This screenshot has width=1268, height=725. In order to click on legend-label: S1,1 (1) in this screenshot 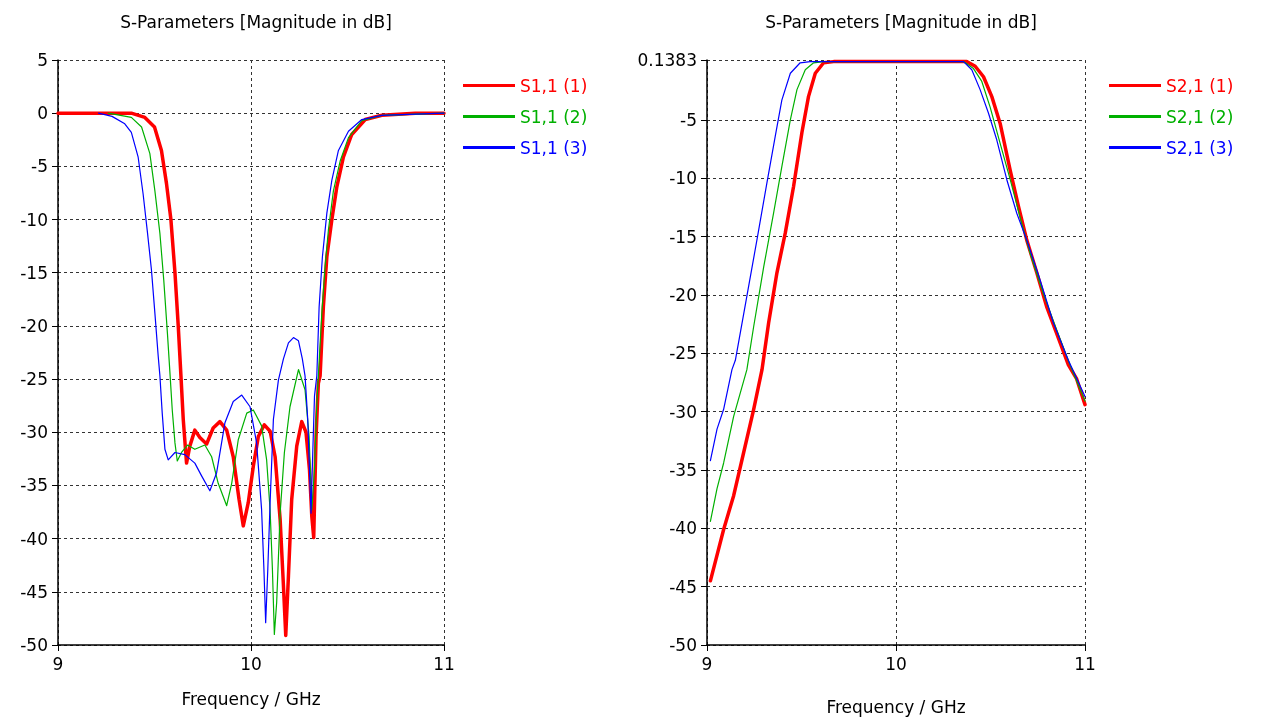, I will do `click(554, 85)`.